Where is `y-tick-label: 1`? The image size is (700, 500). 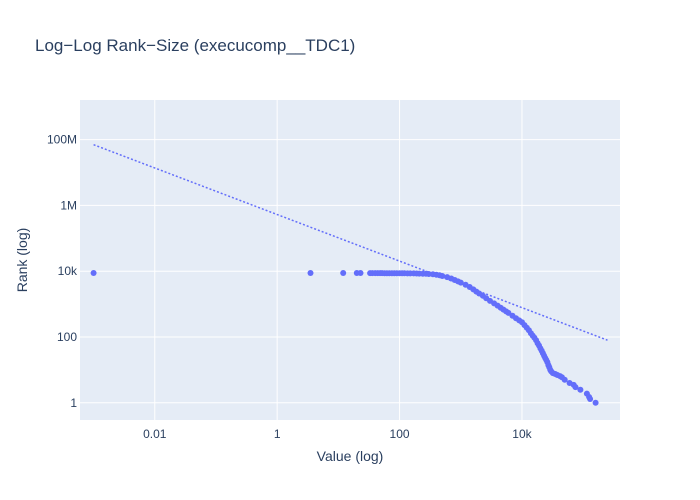
y-tick-label: 1 is located at coordinates (73, 403).